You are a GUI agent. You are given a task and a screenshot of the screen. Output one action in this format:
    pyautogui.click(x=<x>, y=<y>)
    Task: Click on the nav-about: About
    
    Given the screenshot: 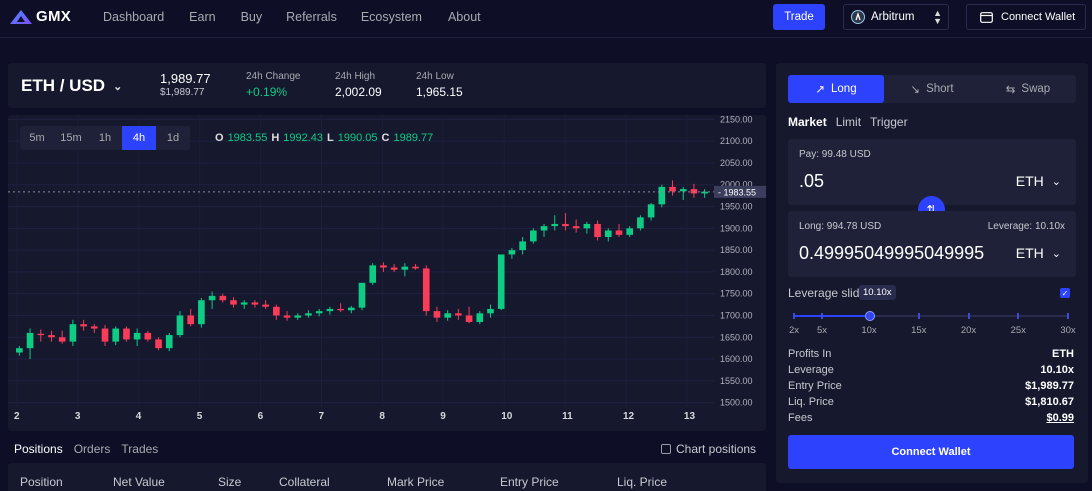 What is the action you would take?
    pyautogui.click(x=464, y=17)
    